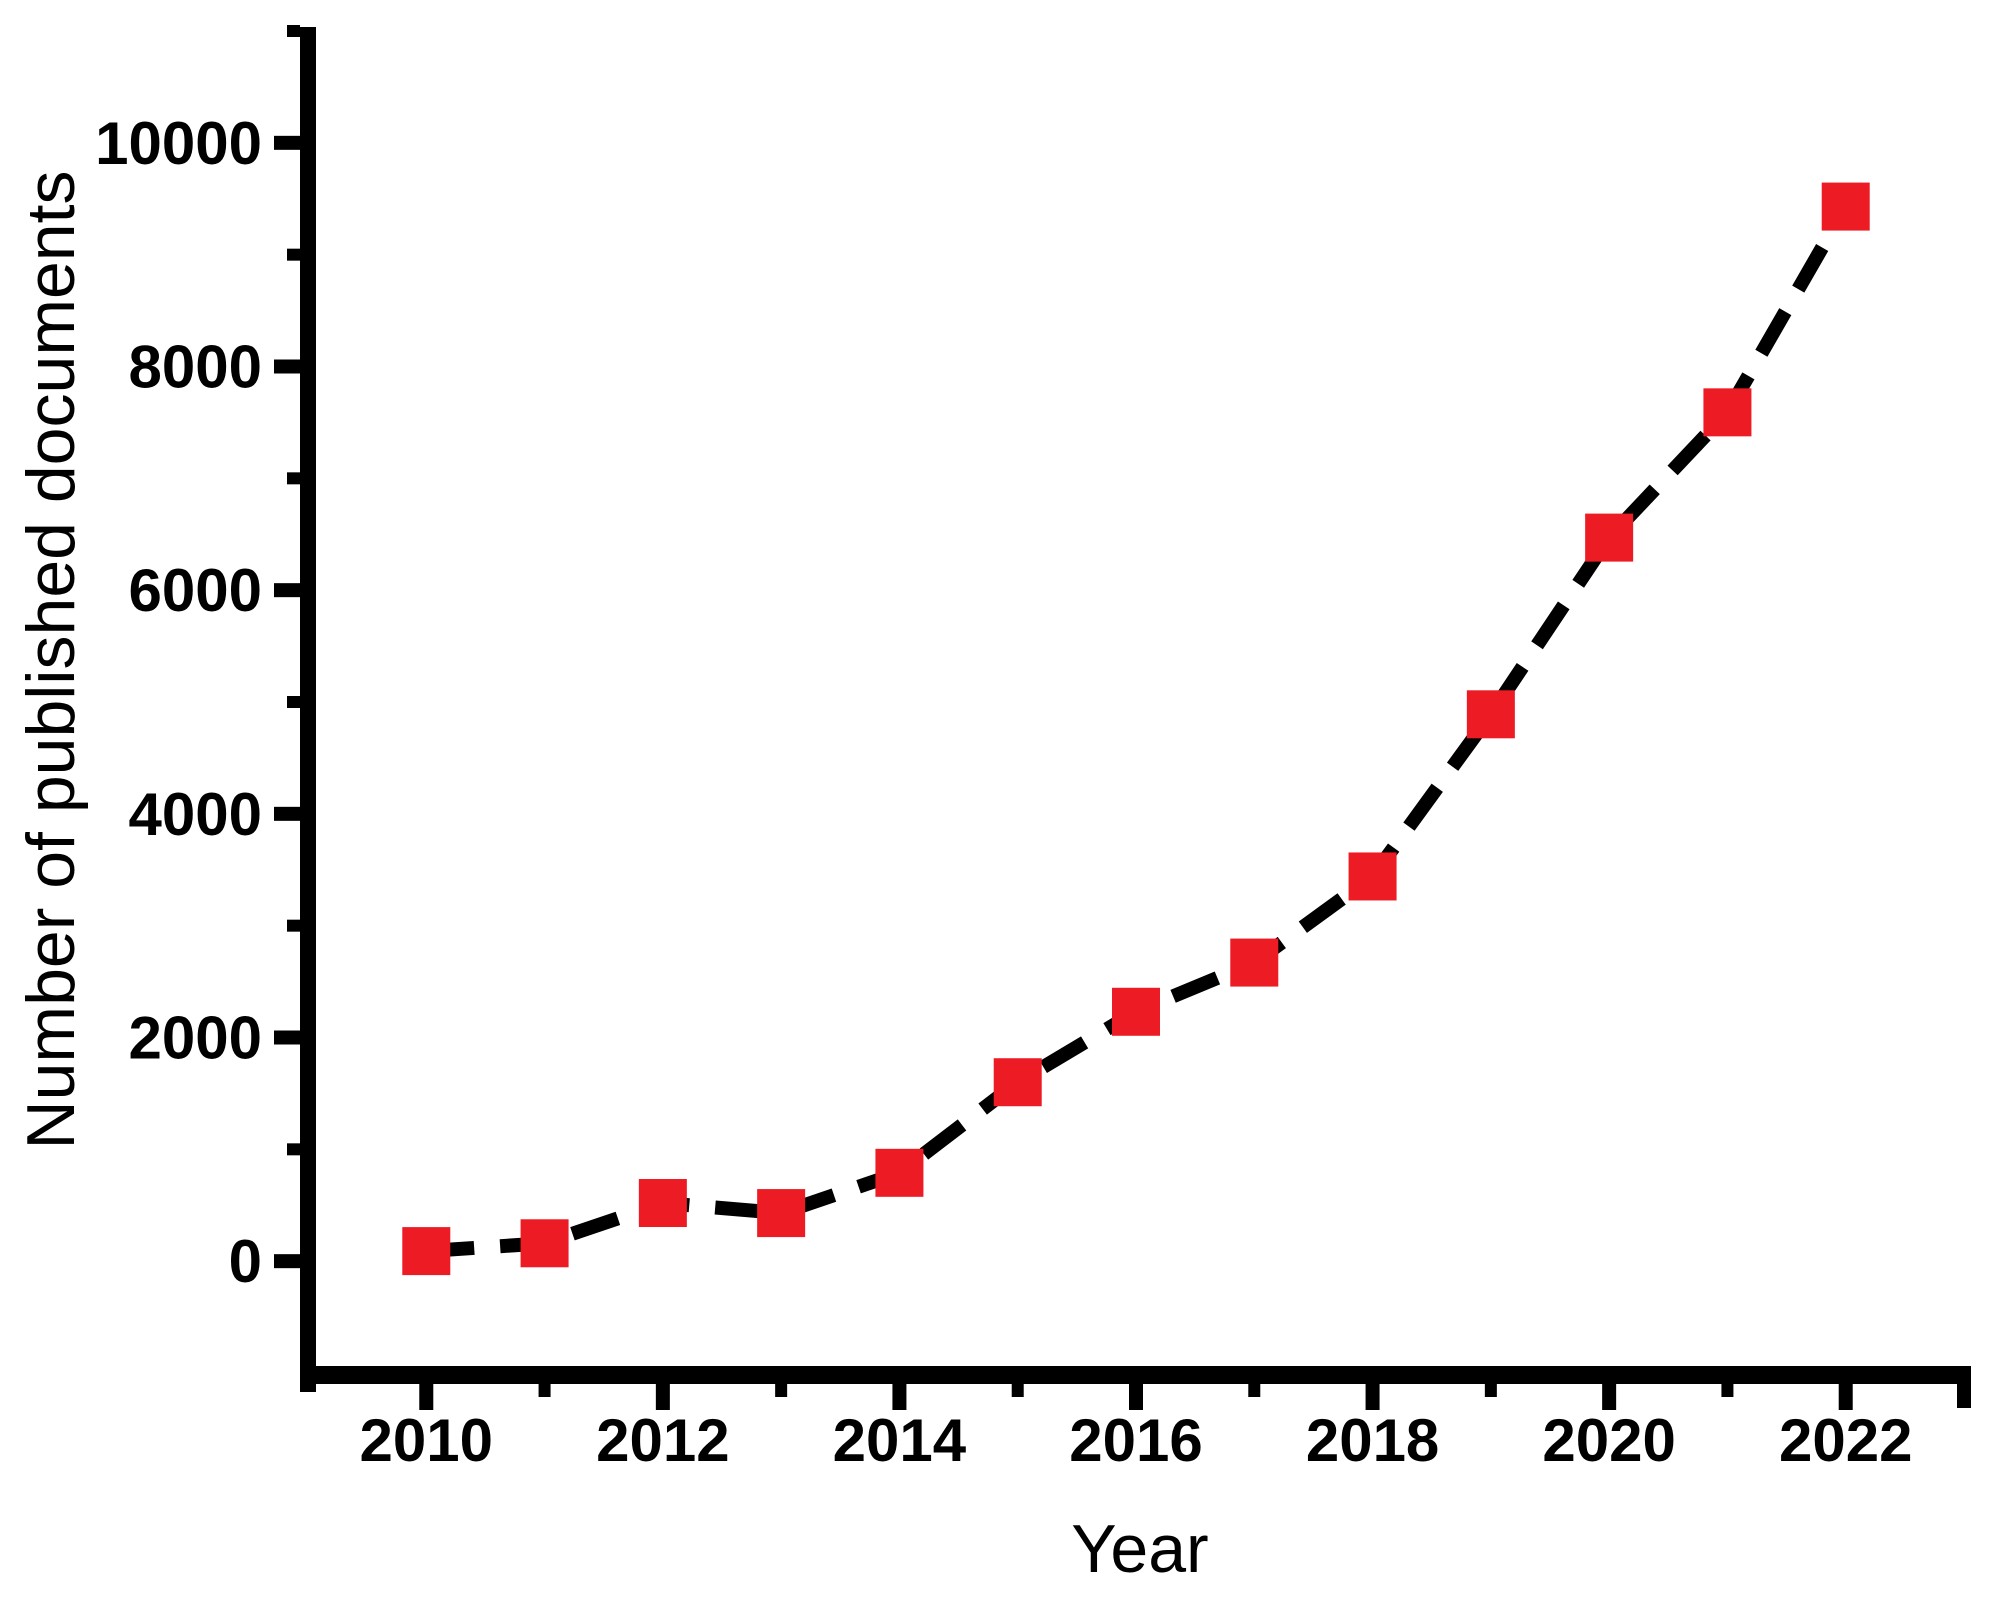 The width and height of the screenshot is (2012, 1608). Describe the element at coordinates (426, 1440) in the screenshot. I see `x-tick-label: 2010` at that location.